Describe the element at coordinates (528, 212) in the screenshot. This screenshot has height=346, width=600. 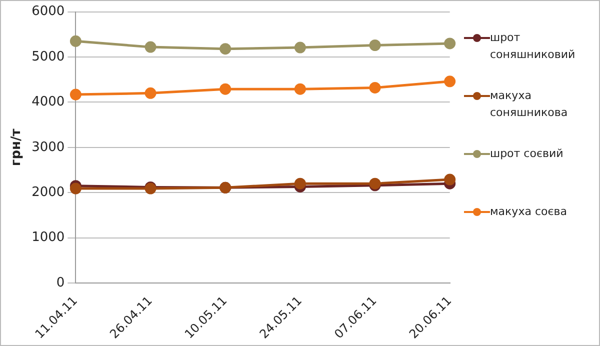
I see `legend-label: макуха соєва` at that location.